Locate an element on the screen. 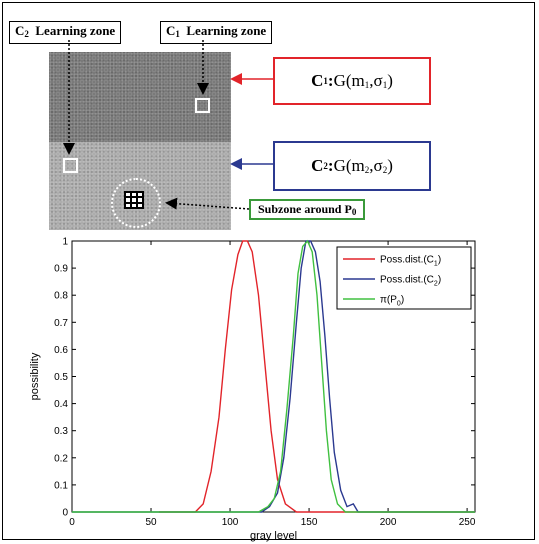 This screenshot has height=544, width=539. x-axis-label: gray level is located at coordinates (273, 536).